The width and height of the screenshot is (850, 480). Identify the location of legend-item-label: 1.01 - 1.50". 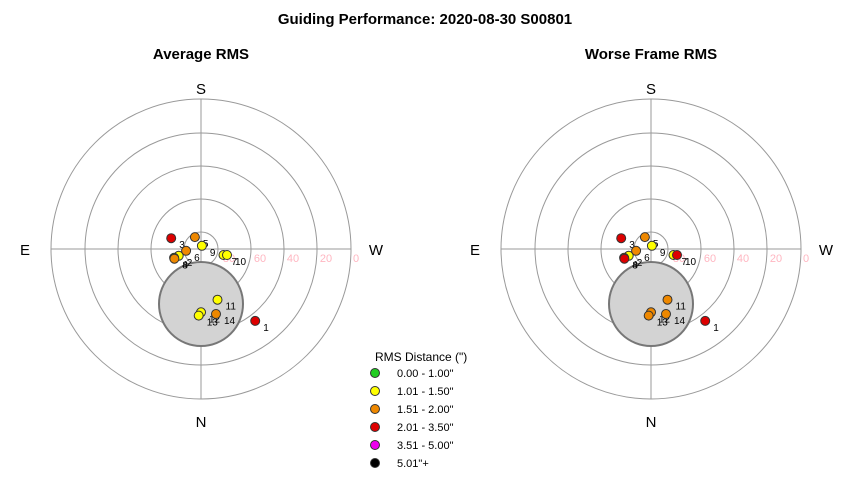
(425, 392).